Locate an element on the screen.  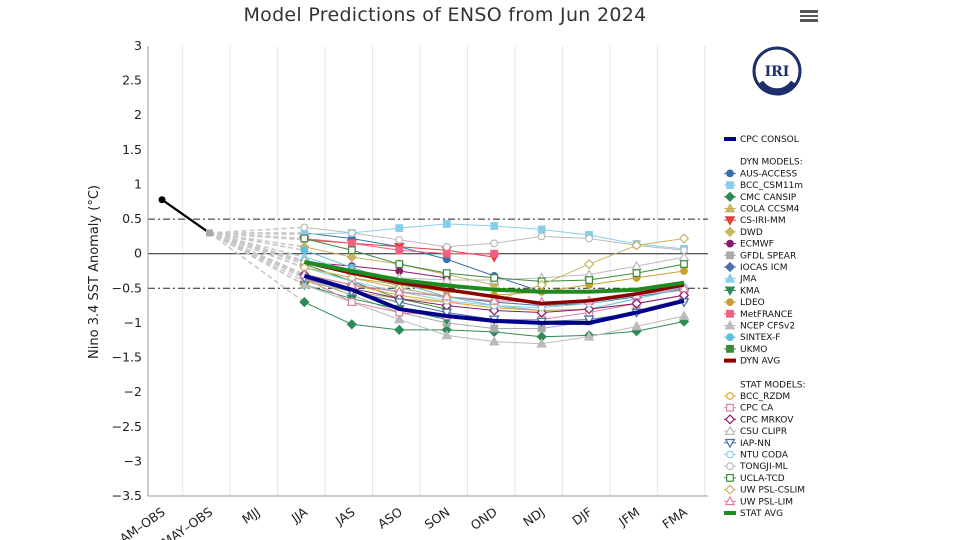
legend-label: UW PSL-LIM is located at coordinates (766, 502).